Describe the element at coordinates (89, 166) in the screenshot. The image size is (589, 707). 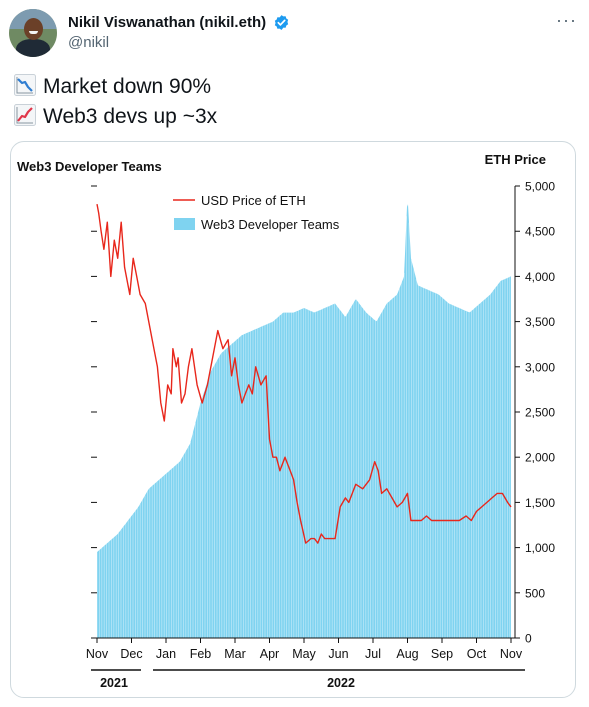
I see `chart-left-title: Web3 Developer Teams` at that location.